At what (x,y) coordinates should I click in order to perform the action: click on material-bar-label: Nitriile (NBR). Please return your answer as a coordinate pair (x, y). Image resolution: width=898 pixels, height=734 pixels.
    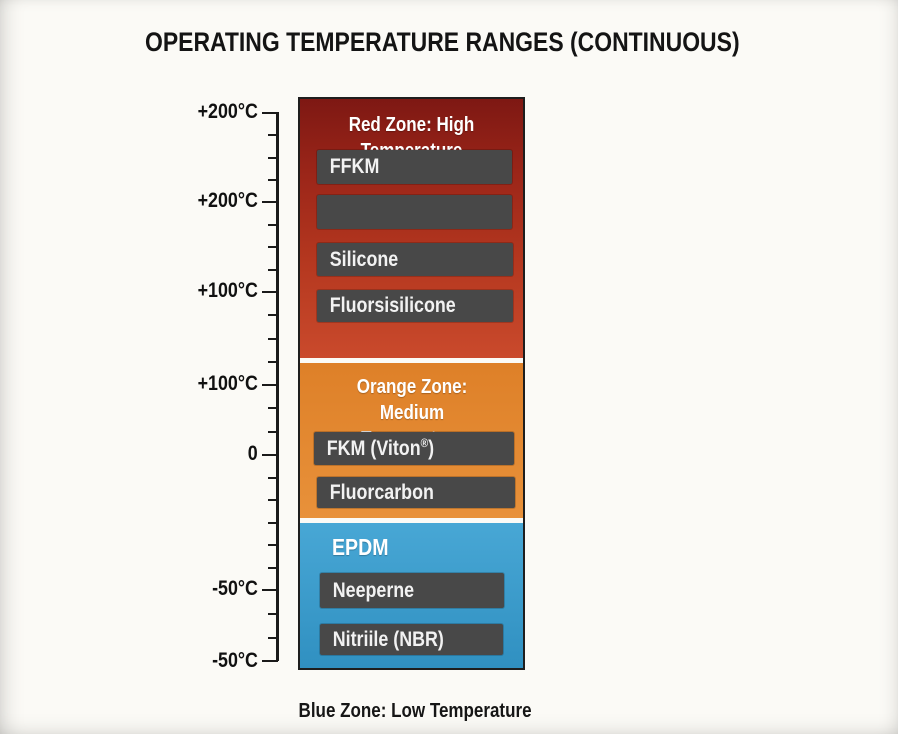
    Looking at the image, I should click on (388, 639).